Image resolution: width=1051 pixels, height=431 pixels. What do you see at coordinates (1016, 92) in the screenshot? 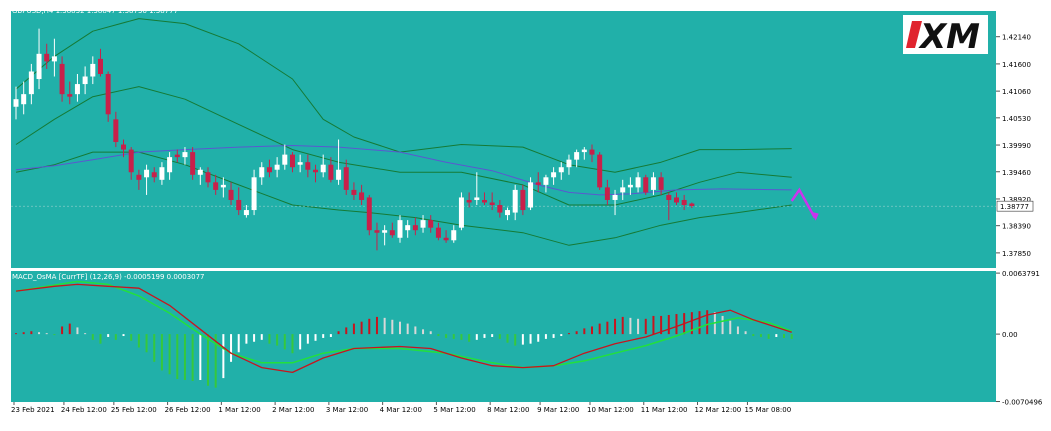
I see `price-tick-label: 1.41060` at bounding box center [1016, 92].